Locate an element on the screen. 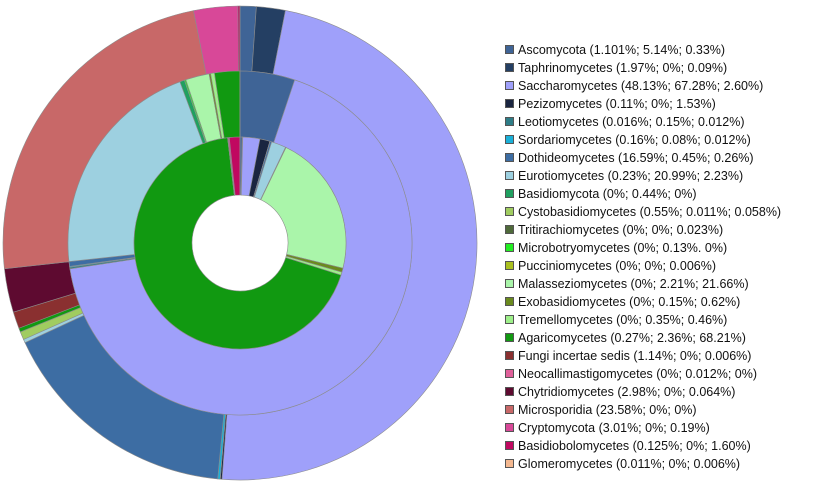  legend-label: Ascomycota (1.101%; 5.14%; 0.33%) is located at coordinates (622, 50).